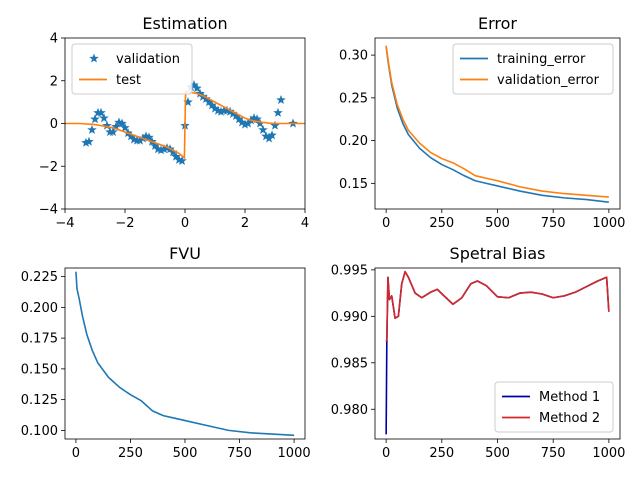  Describe the element at coordinates (498, 253) in the screenshot. I see `spectral-bias-title: Spetral Bias` at that location.